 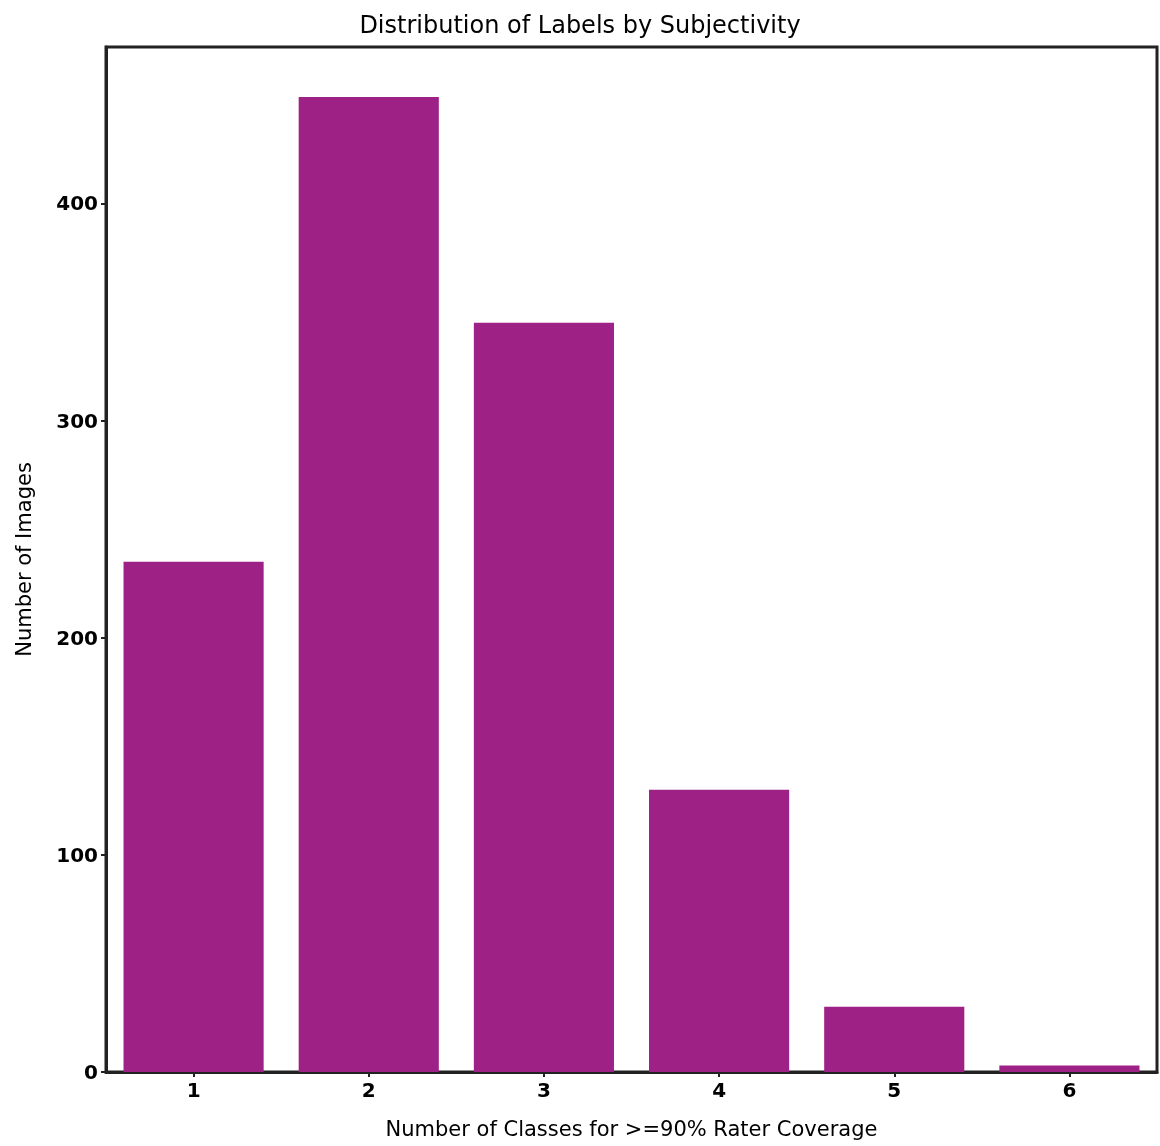 I want to click on y-tick-label: 200, so click(x=77, y=637).